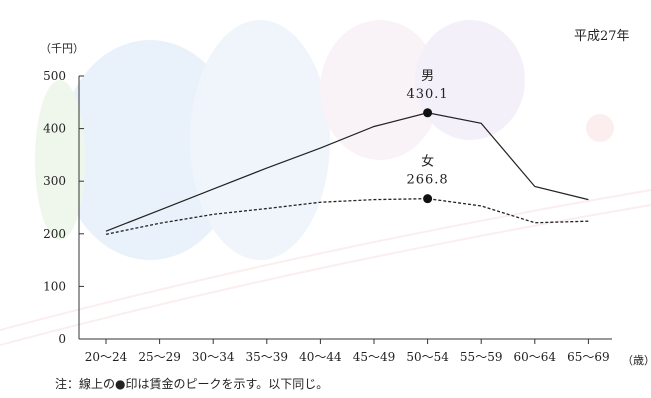 This screenshot has height=398, width=651. I want to click on series-name-label: 男, so click(427, 76).